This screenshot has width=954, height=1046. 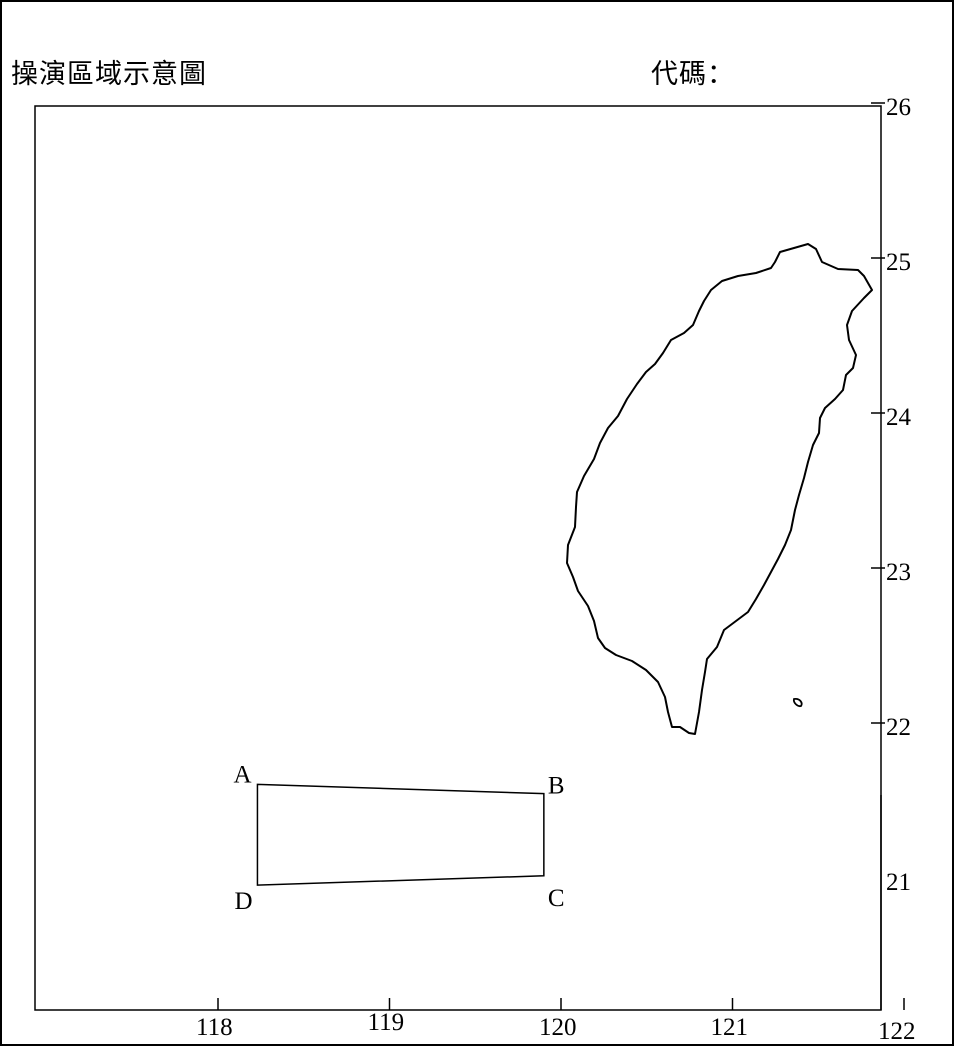 What do you see at coordinates (386, 1022) in the screenshot?
I see `lon-tick-label: 119` at bounding box center [386, 1022].